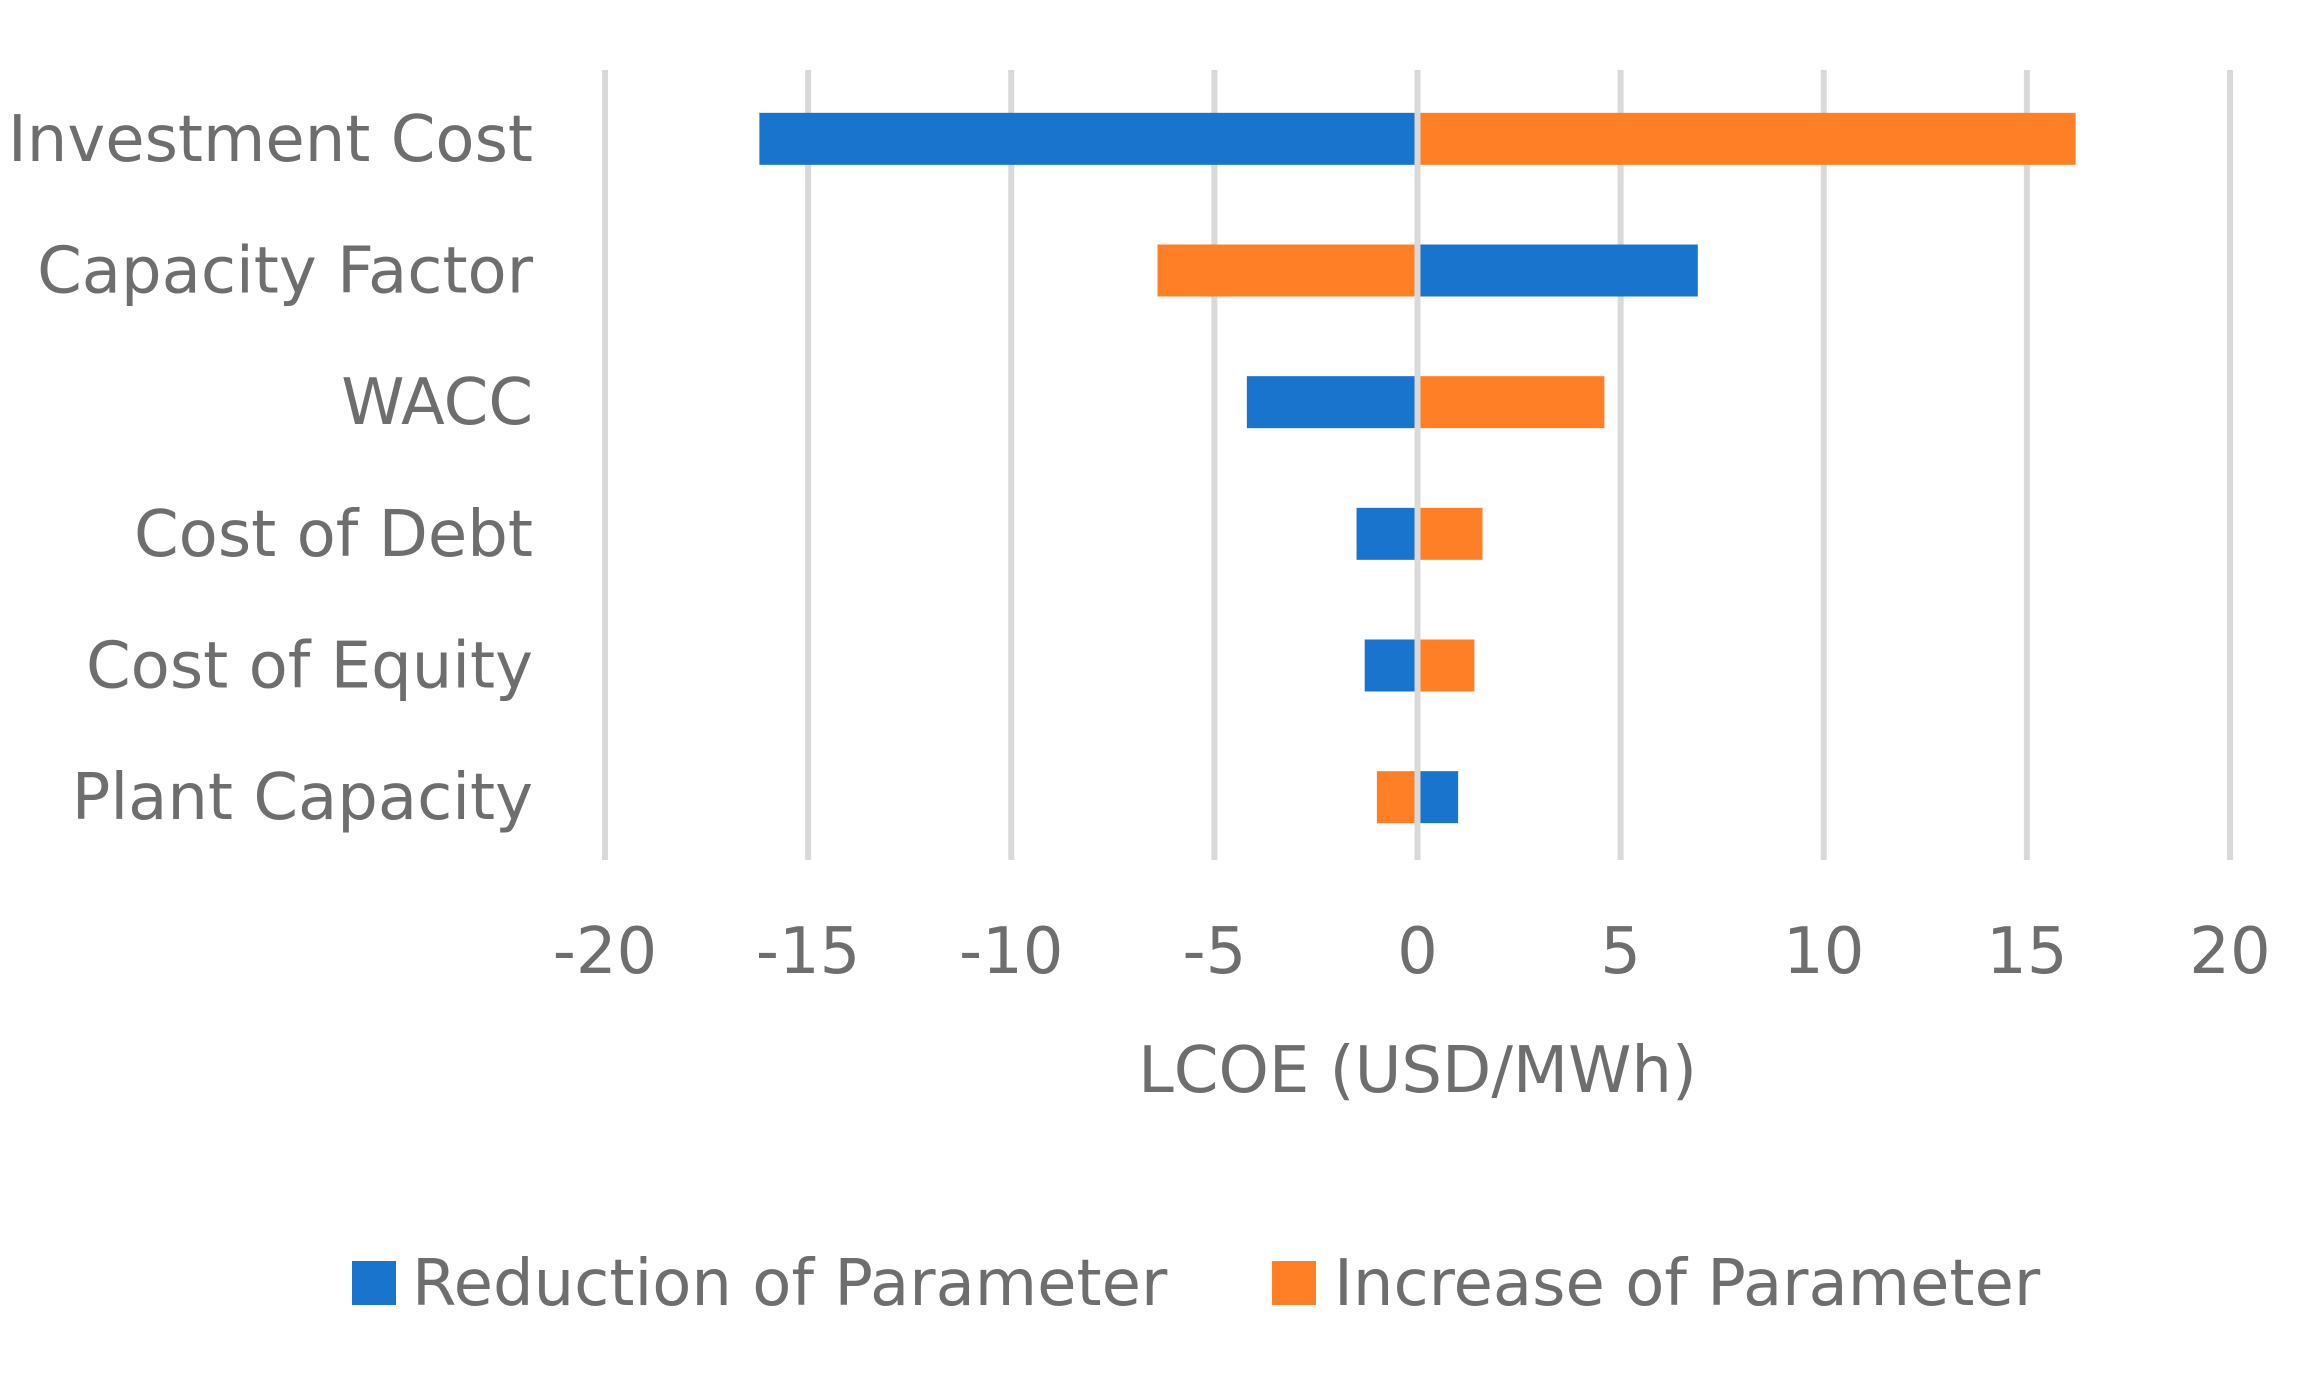  I want to click on category-label: Capacity Factor, so click(285, 272).